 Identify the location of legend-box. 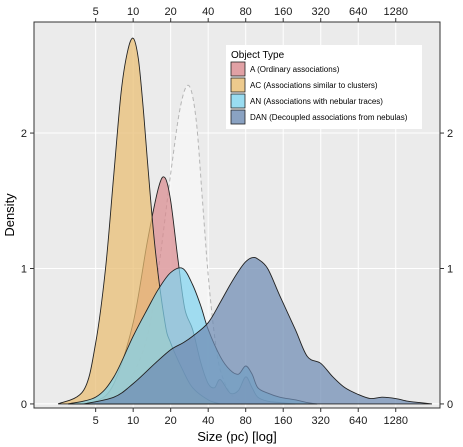
(324, 87).